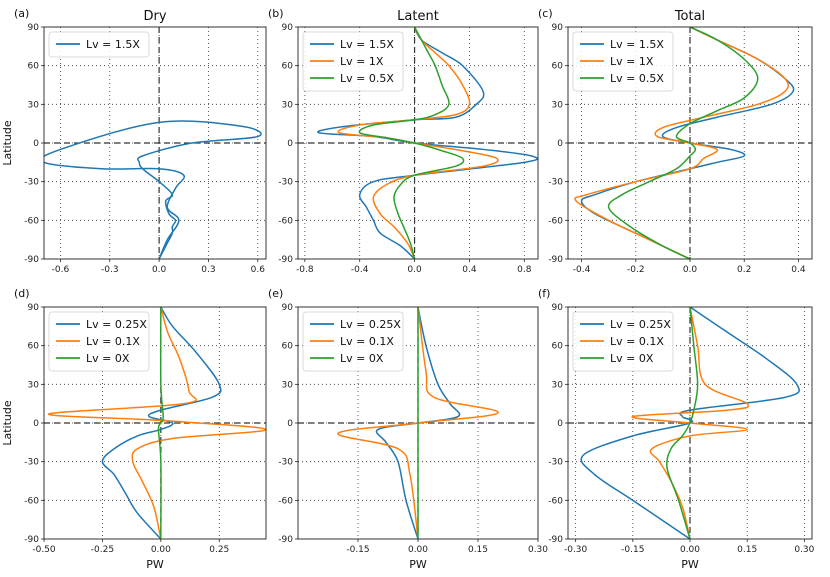 This screenshot has width=830, height=577. Describe the element at coordinates (798, 270) in the screenshot. I see `x-tick-label: 0.4` at that location.